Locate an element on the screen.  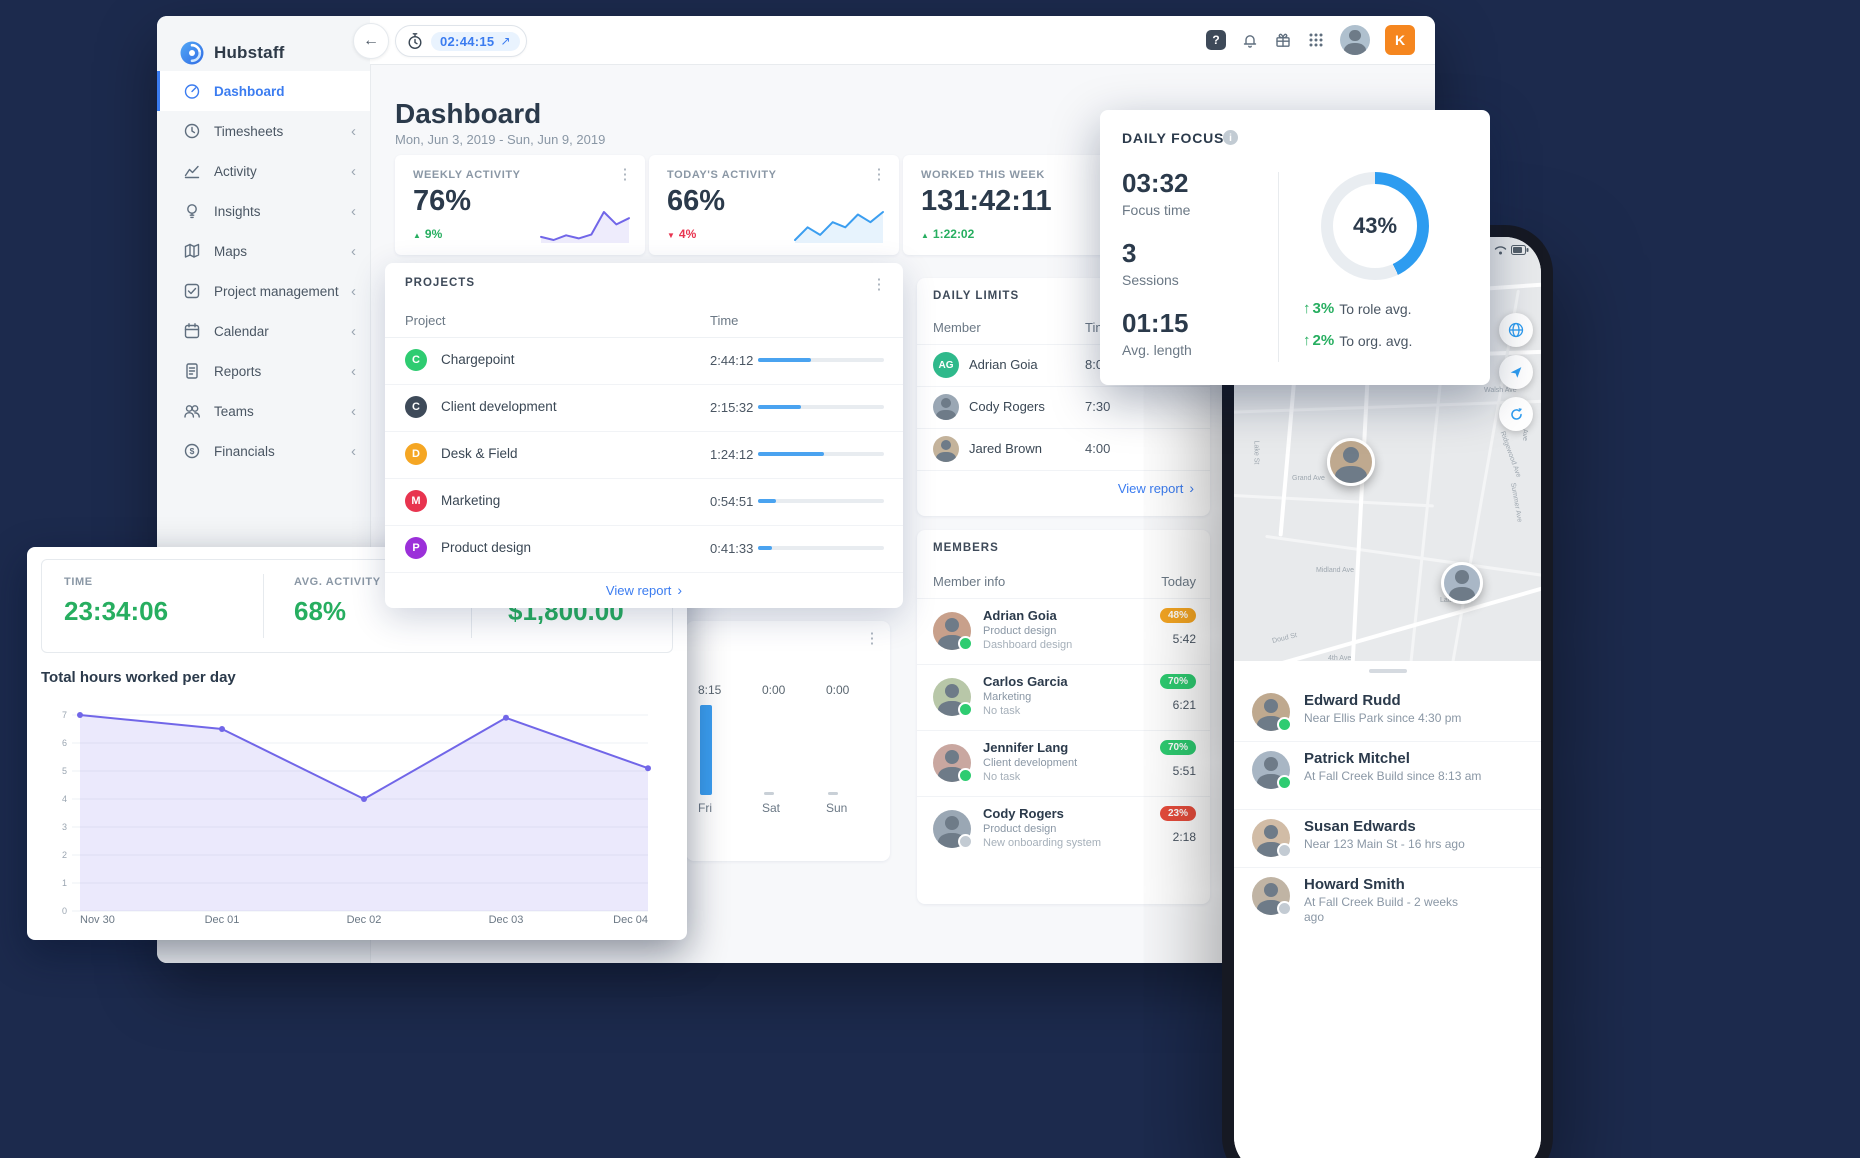
member-name: Adrian Goia is located at coordinates (1020, 615).